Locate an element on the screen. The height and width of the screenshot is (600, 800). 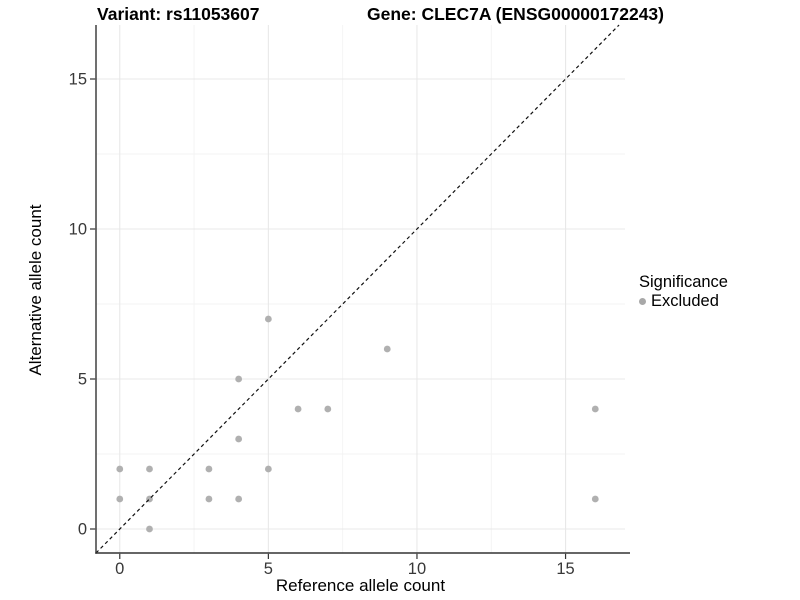
legend-item-excluded: Excluded is located at coordinates (683, 301).